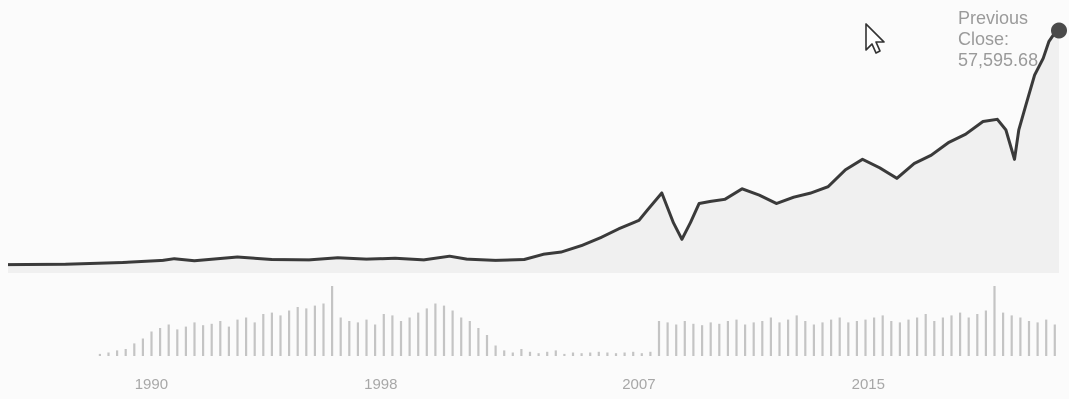 This screenshot has width=1069, height=399. What do you see at coordinates (875, 38) in the screenshot?
I see `mouse-pointer-icon` at bounding box center [875, 38].